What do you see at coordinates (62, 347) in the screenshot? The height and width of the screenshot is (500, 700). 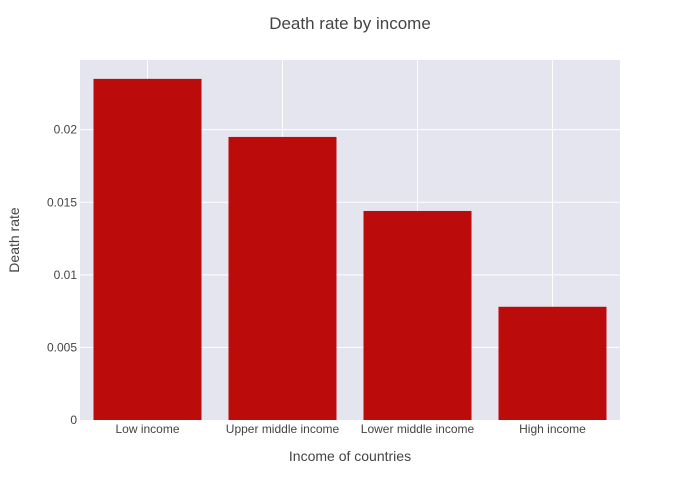 I see `y-tick-label: 0.005` at bounding box center [62, 347].